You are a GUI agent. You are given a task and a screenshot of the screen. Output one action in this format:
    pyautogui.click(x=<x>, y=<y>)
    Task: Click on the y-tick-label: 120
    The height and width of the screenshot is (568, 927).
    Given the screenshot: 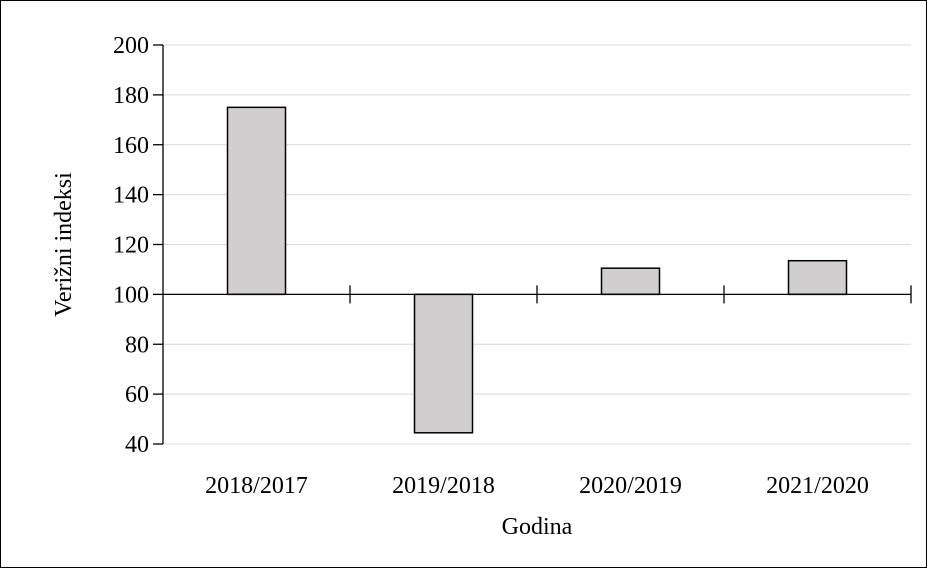 What is the action you would take?
    pyautogui.click(x=131, y=246)
    